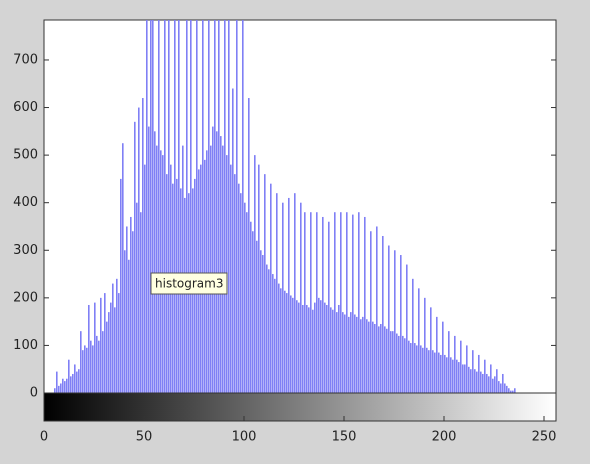 Image resolution: width=590 pixels, height=464 pixels. Describe the element at coordinates (25, 107) in the screenshot. I see `y-tick-label: 600` at that location.